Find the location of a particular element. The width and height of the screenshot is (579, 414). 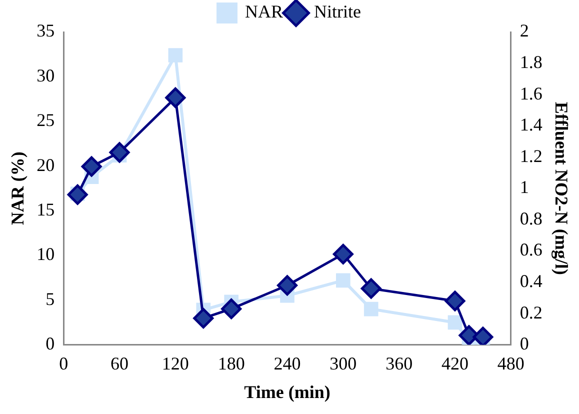

y2-tick-label: 0.2 is located at coordinates (531, 312).